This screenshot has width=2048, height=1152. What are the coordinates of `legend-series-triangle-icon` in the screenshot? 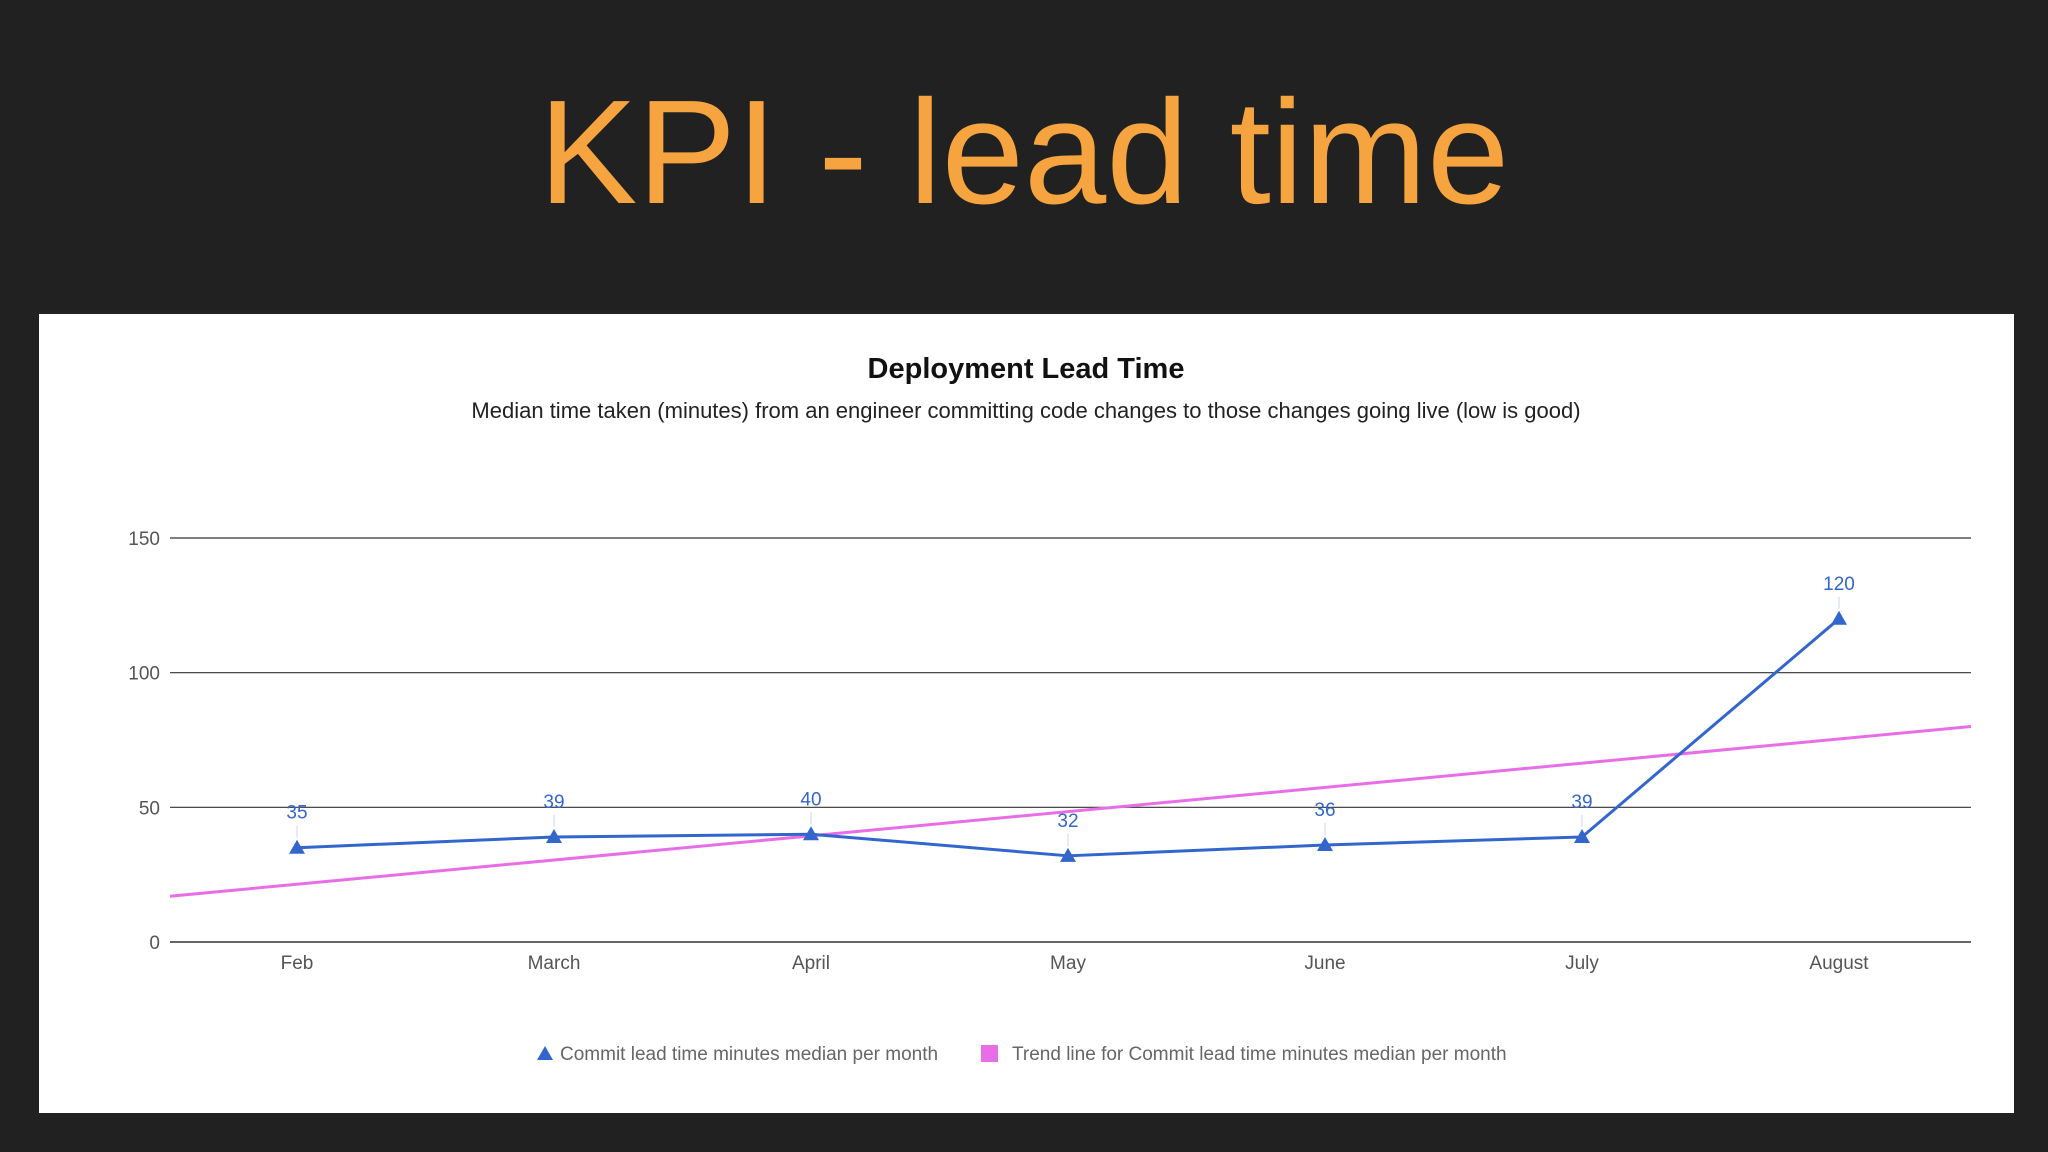 It's located at (545, 1053).